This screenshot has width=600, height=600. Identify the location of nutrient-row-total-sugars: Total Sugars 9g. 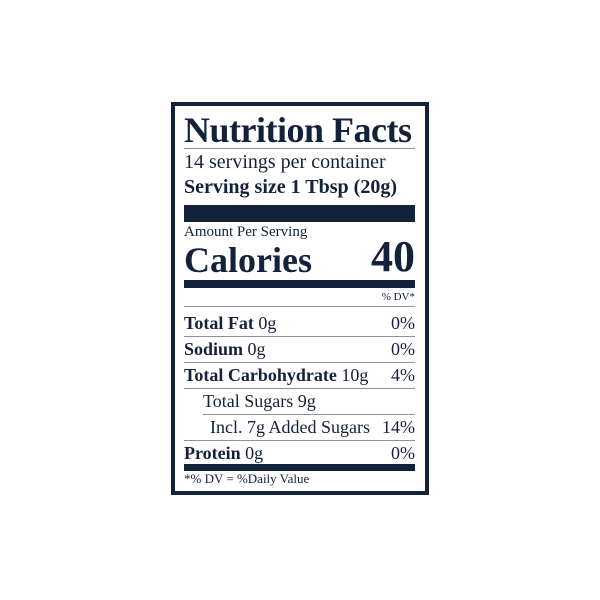
(309, 402).